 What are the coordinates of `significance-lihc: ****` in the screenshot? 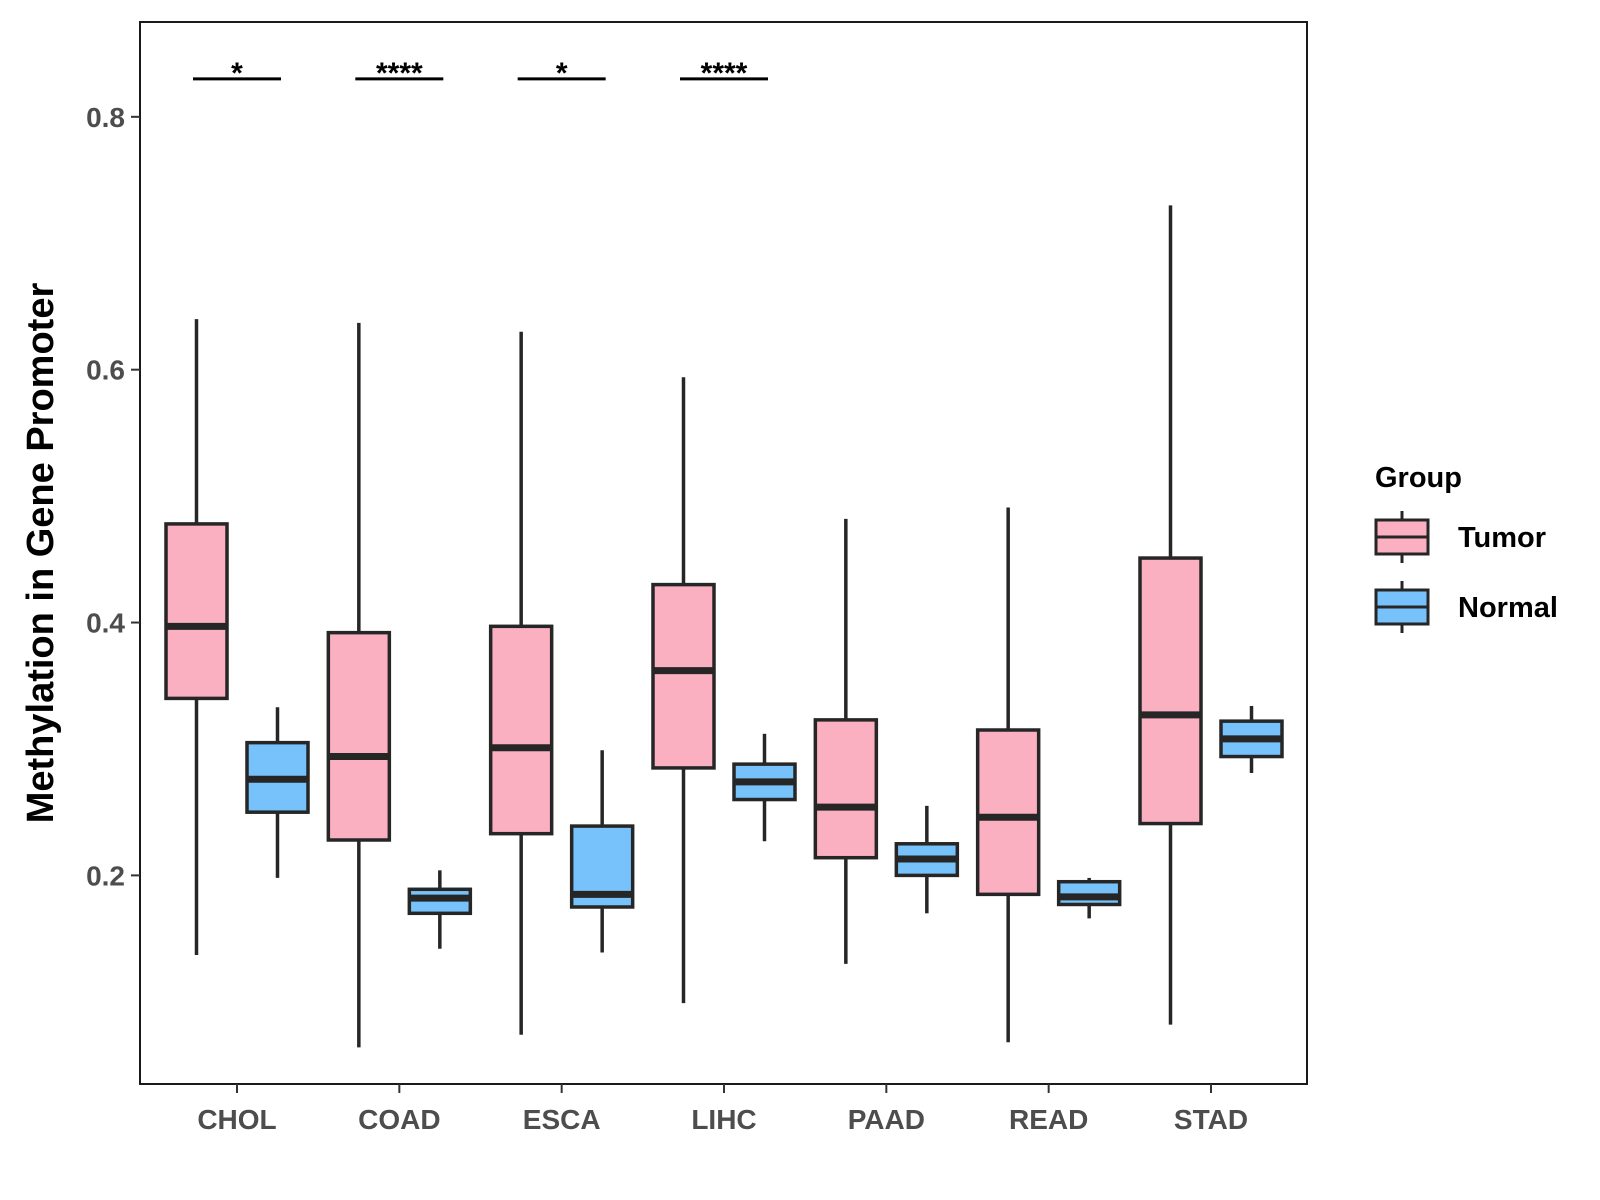 It's located at (724, 73).